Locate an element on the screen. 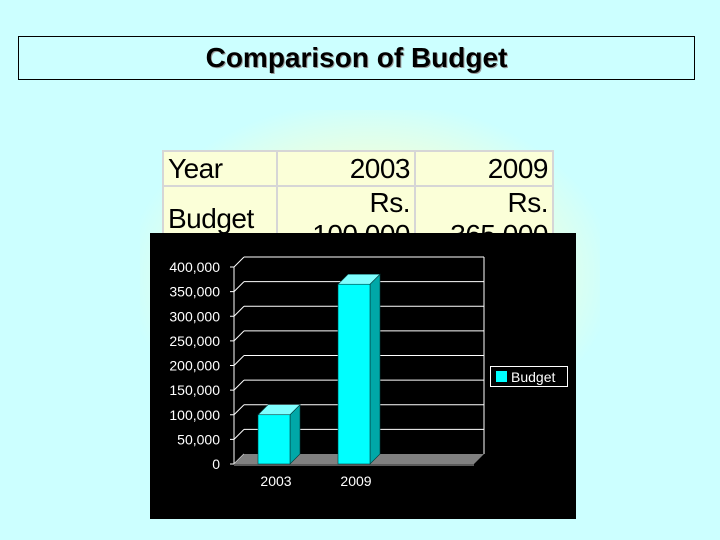 The image size is (720, 540). table-cell: 2003 is located at coordinates (346, 168).